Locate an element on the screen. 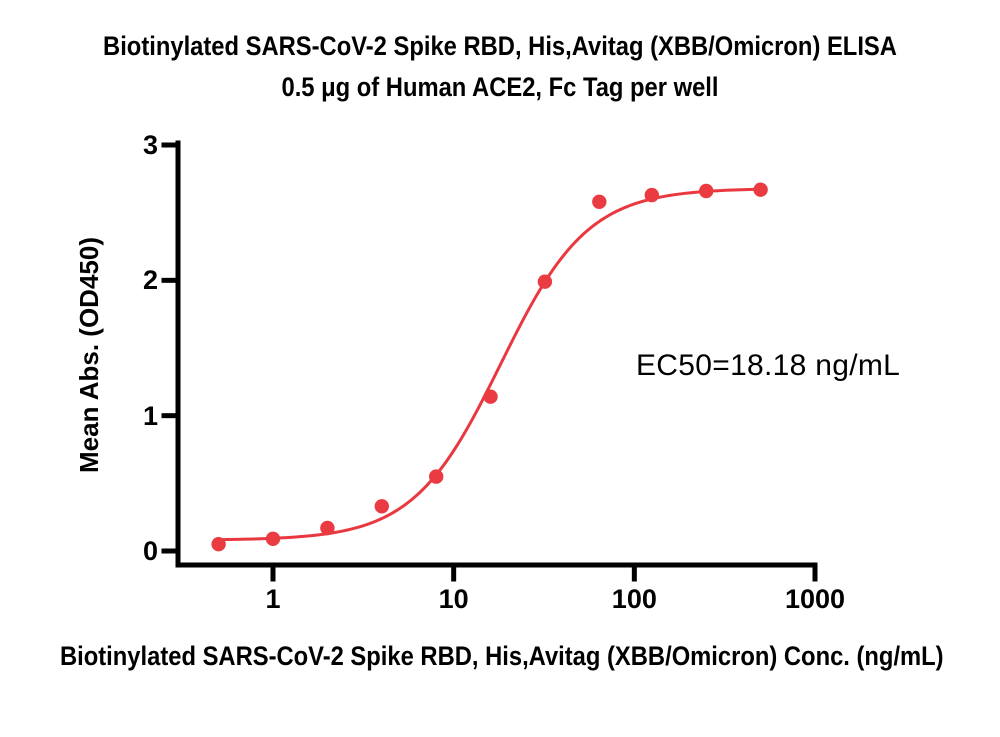 Image resolution: width=1000 pixels, height=737 pixels. y-tick-label: 0 is located at coordinates (150, 551).